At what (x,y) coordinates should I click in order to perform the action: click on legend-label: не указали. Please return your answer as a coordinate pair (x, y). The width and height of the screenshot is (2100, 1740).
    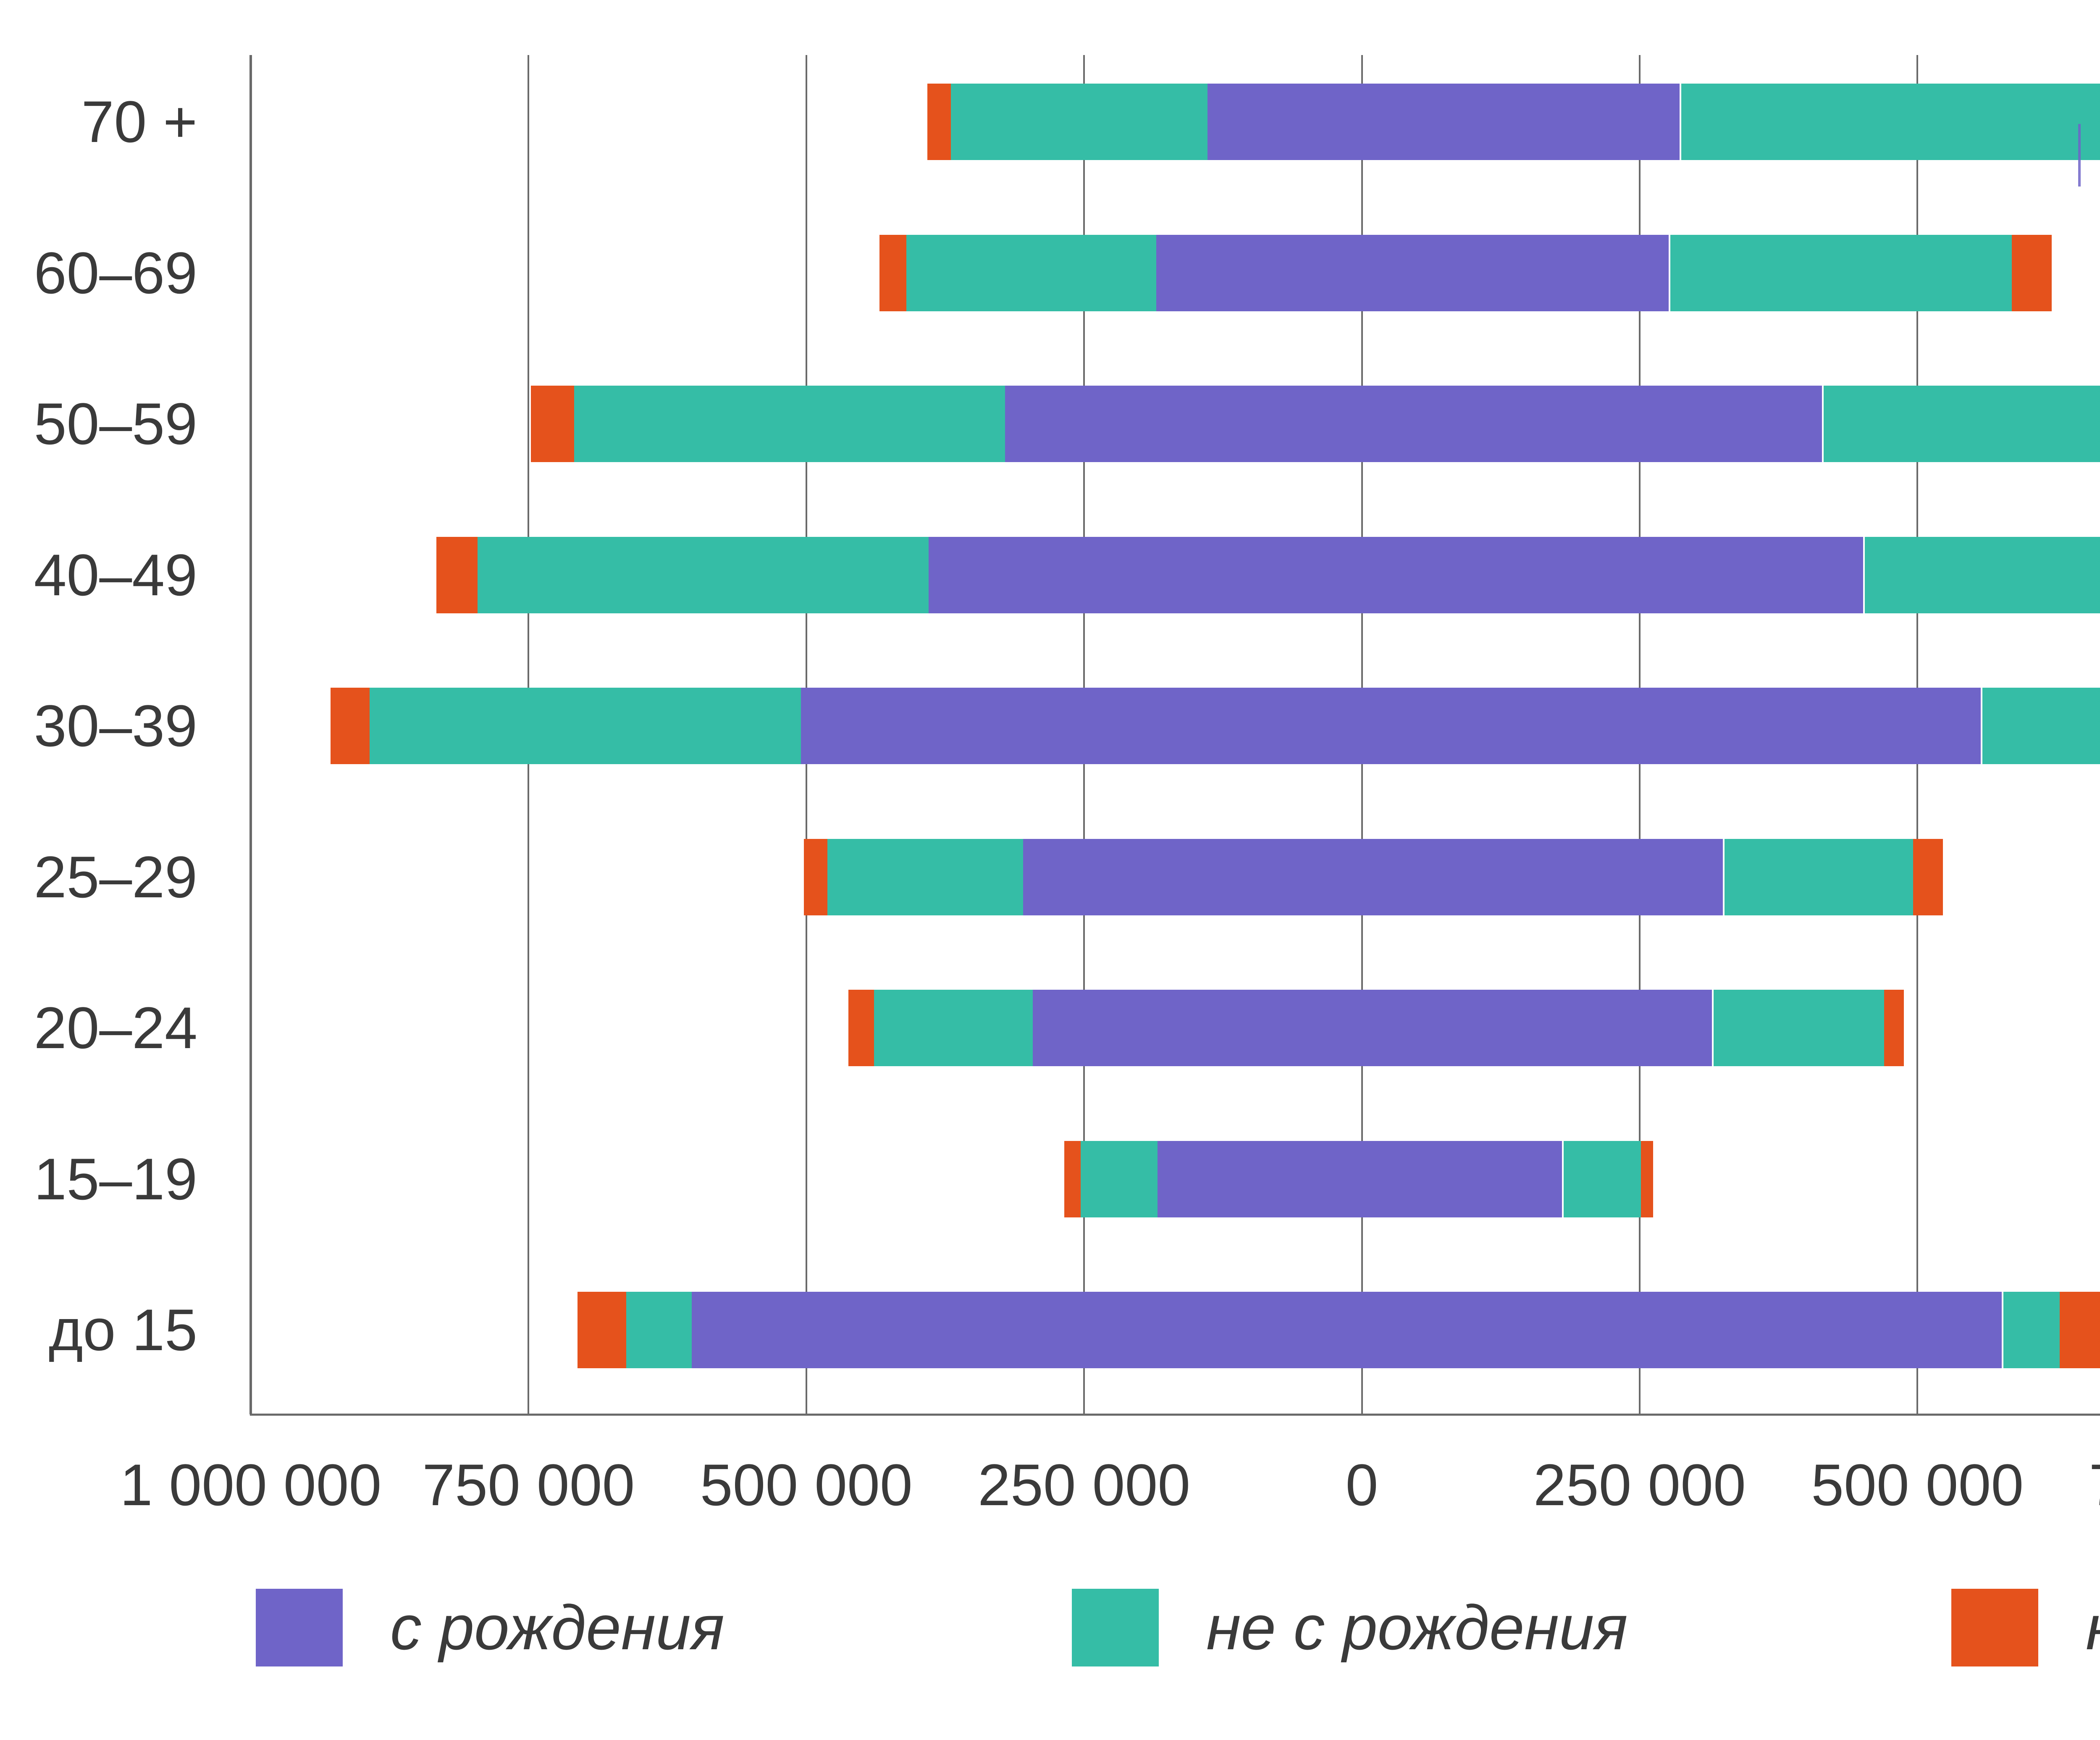
    Looking at the image, I should click on (2093, 1627).